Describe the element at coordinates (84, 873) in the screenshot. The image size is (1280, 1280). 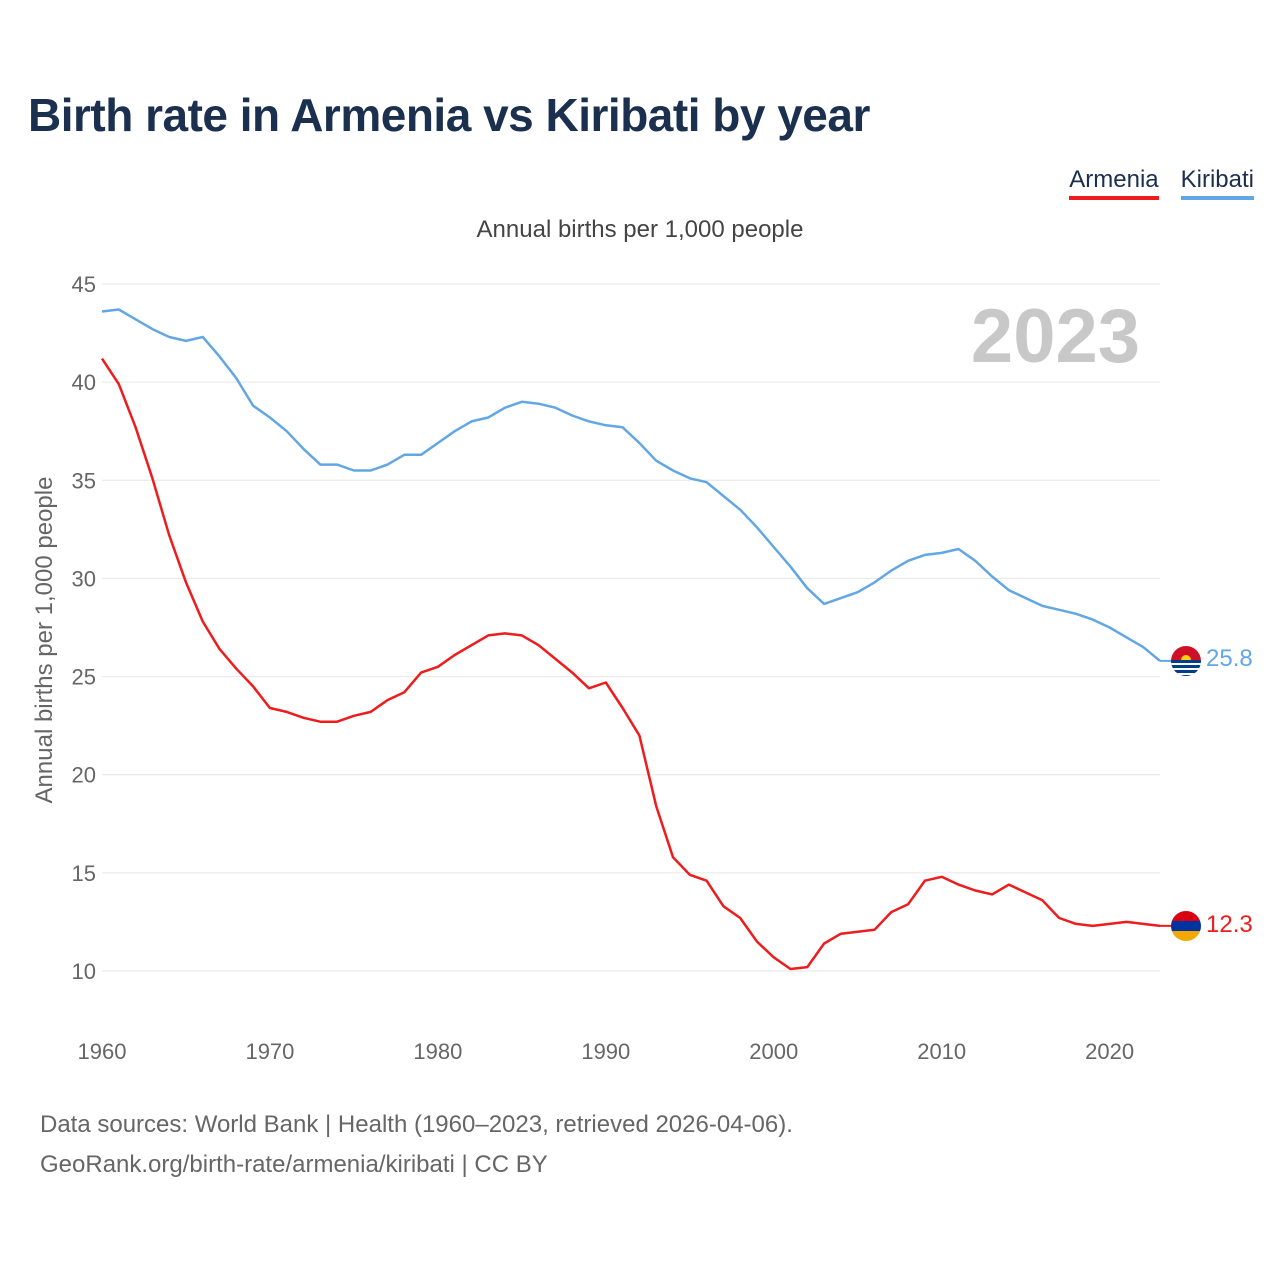
I see `y-tick-label: 15` at that location.